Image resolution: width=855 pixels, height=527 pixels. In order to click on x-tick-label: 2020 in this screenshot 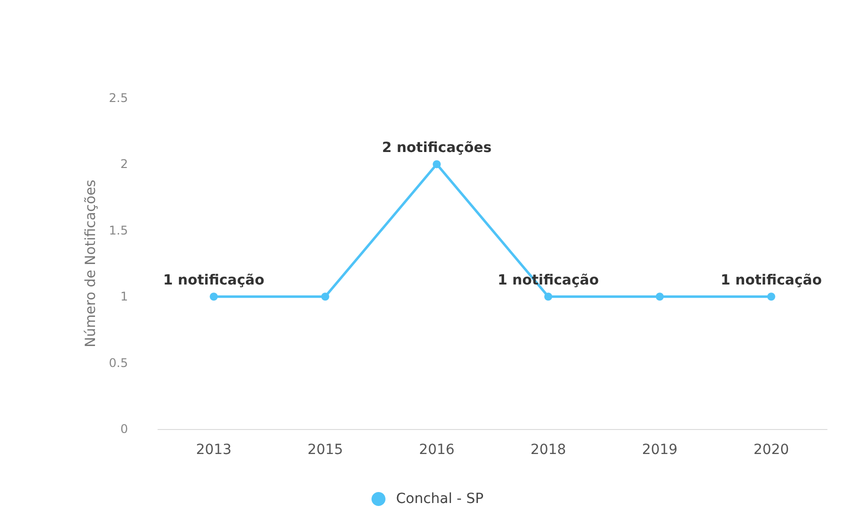, I will do `click(771, 450)`.